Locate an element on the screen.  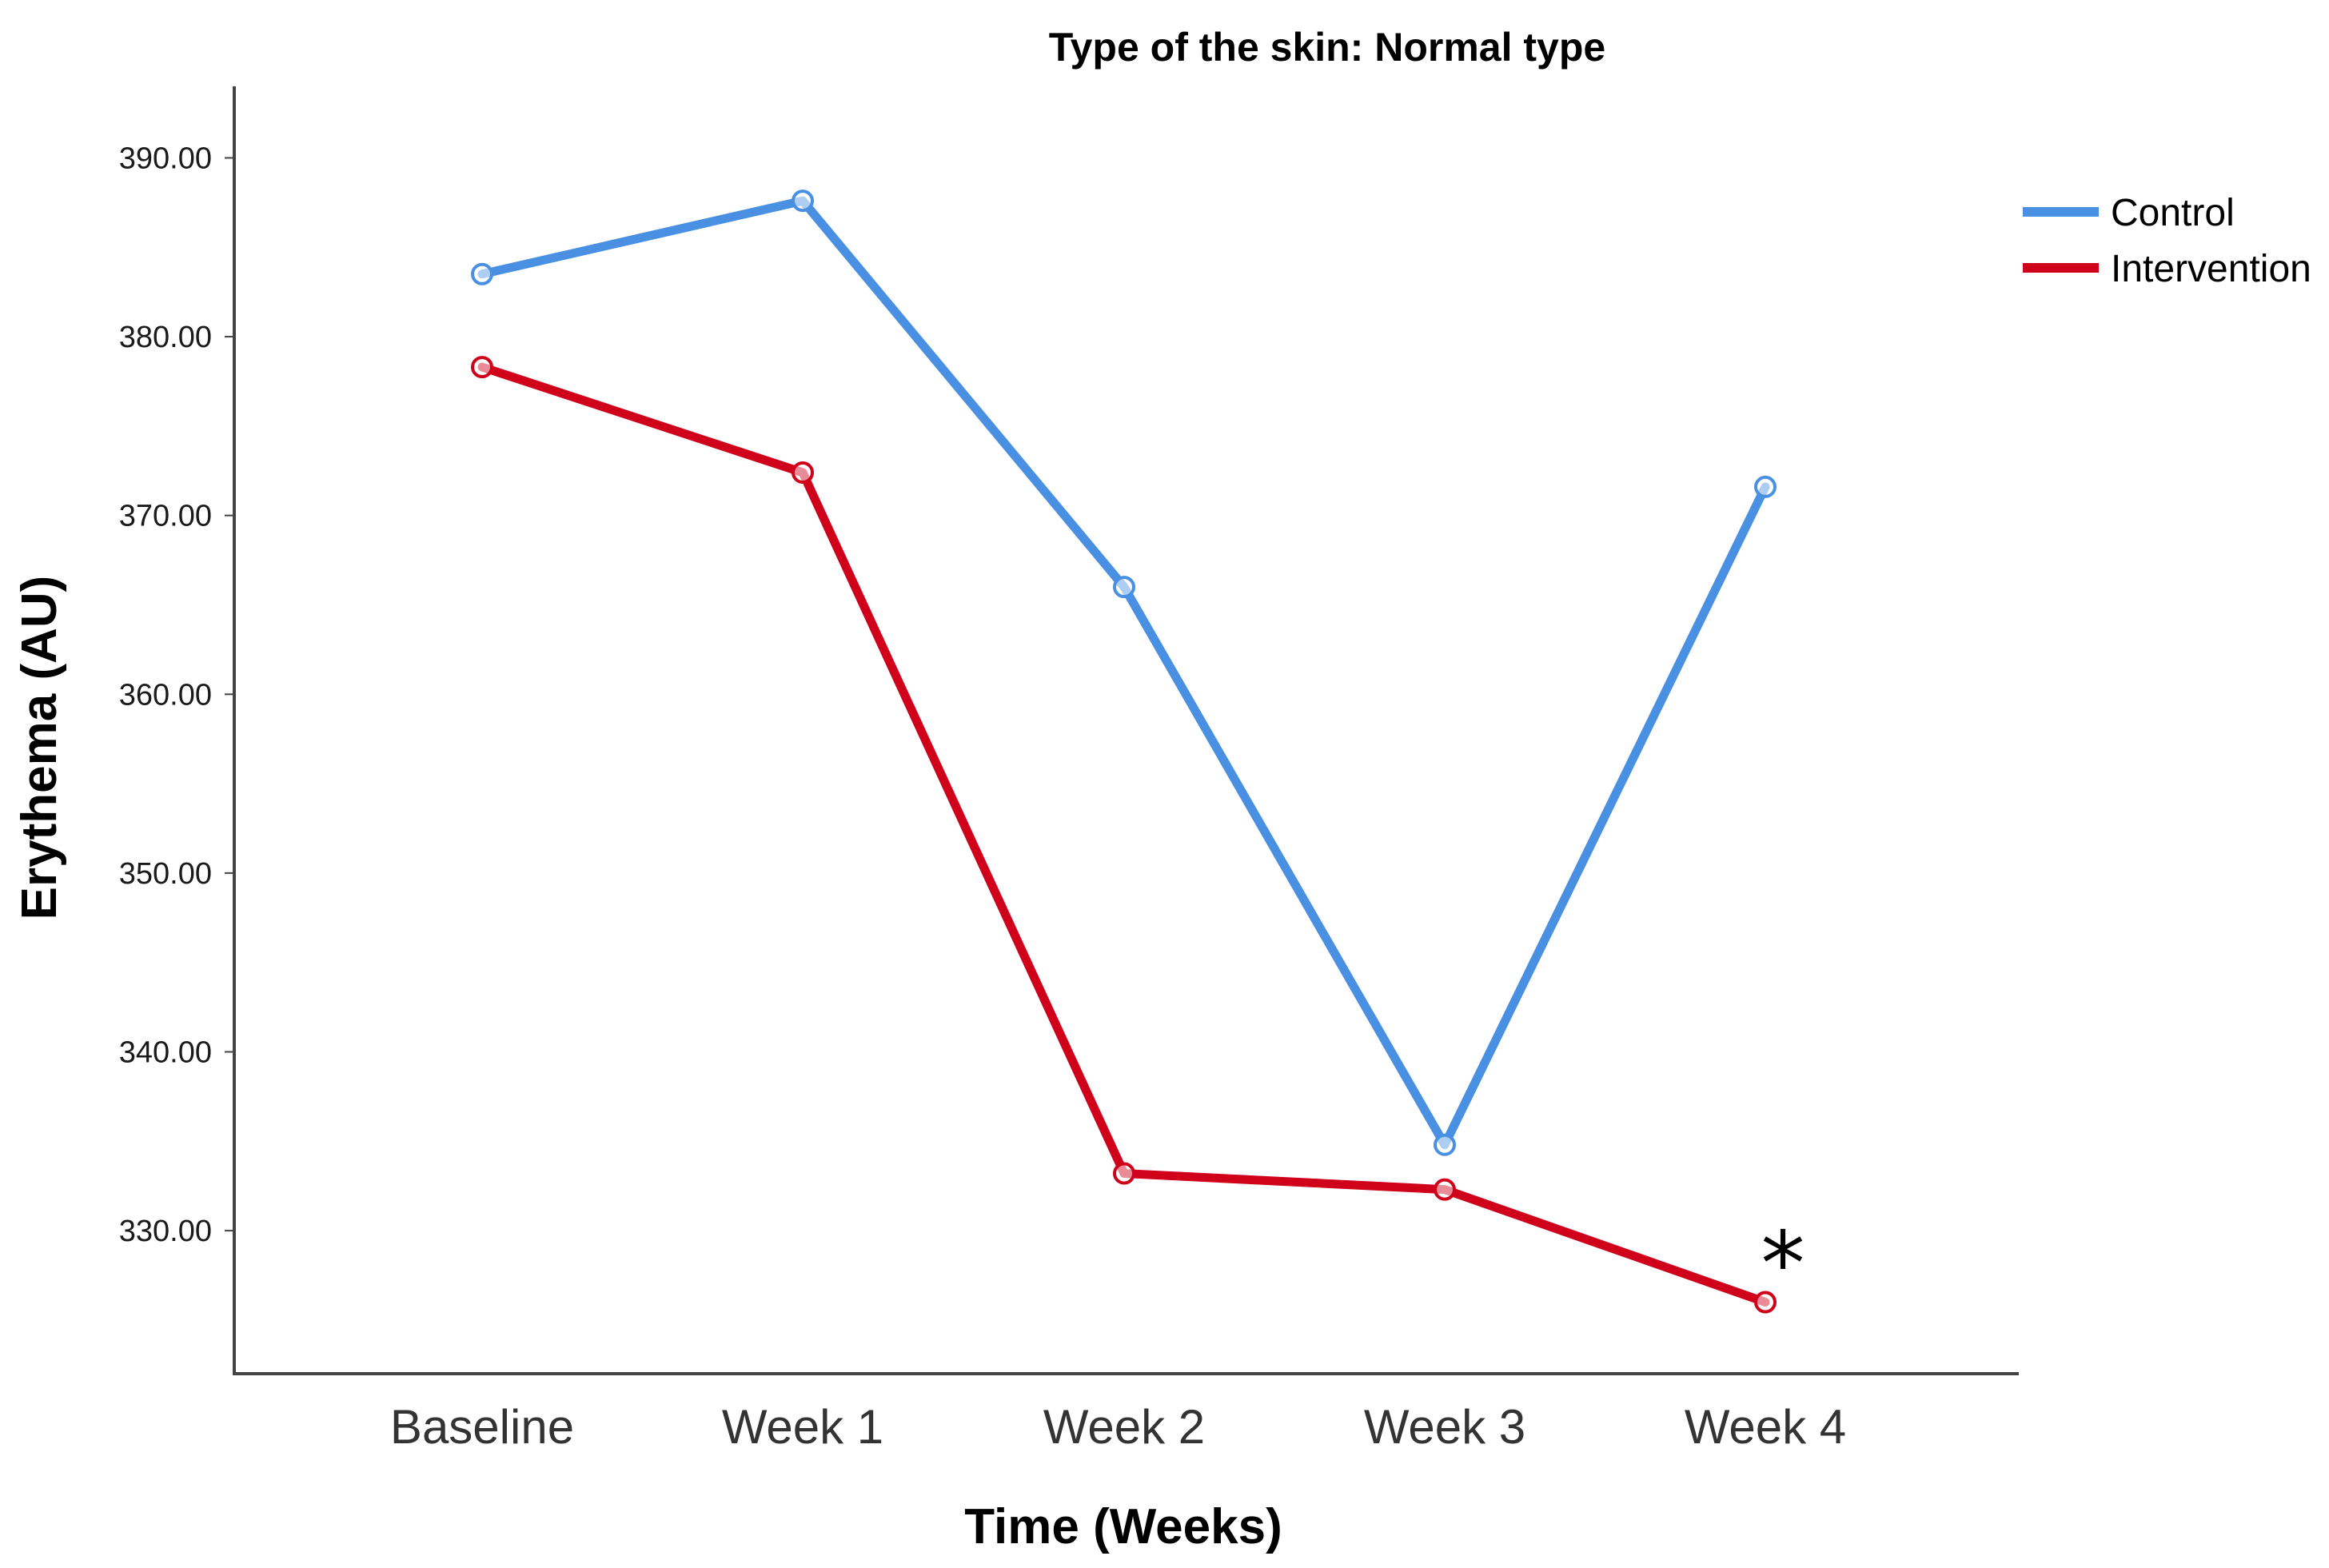
legend-label: Control is located at coordinates (2173, 213).